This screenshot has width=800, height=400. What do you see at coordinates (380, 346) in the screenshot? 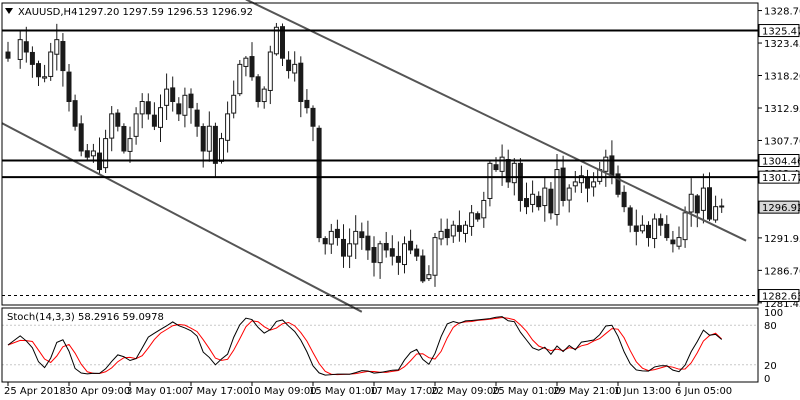
I see `stochastic-pane` at bounding box center [380, 346].